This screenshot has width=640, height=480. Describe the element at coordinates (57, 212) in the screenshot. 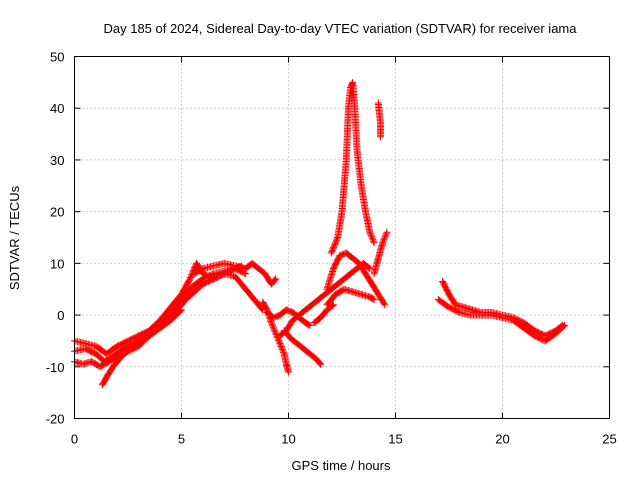

I see `y-tick-label: 20` at that location.